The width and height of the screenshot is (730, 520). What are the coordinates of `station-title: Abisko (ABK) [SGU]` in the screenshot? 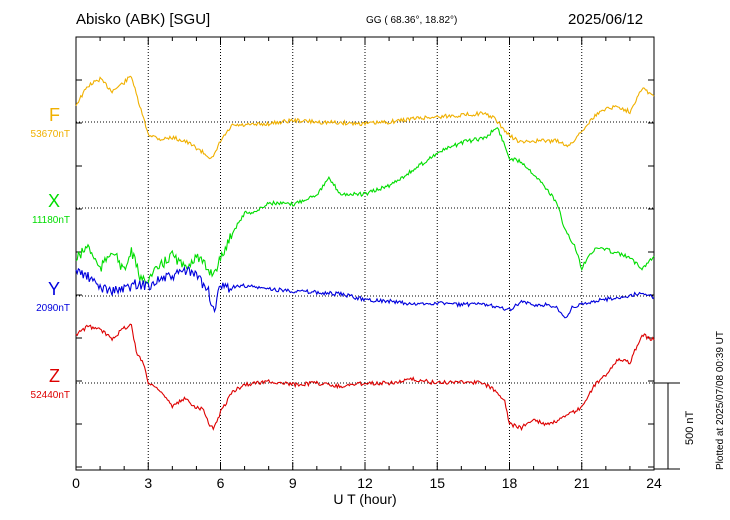 It's located at (143, 19).